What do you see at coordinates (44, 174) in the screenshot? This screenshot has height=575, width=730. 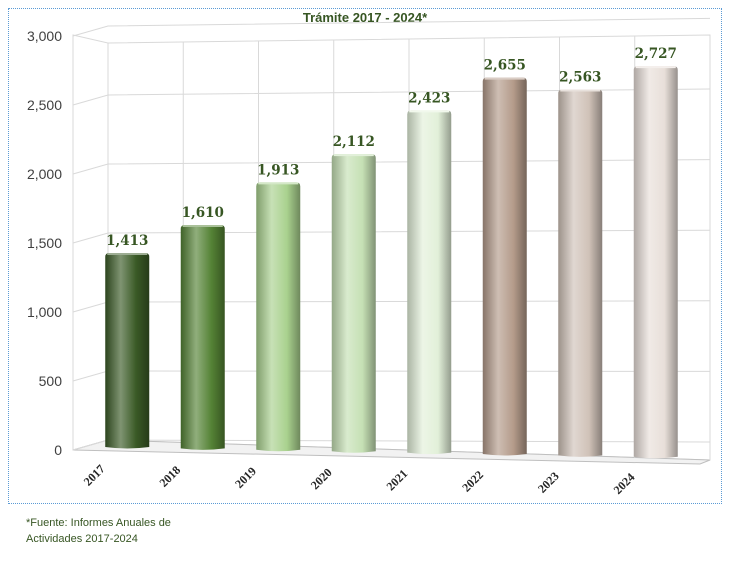 I see `y-tick-label: 2,000` at bounding box center [44, 174].